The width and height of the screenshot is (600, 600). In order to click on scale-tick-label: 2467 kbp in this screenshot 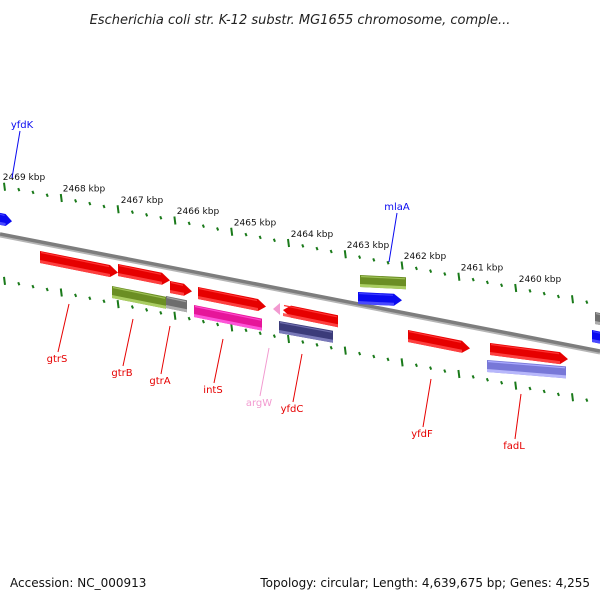, I will do `click(142, 201)`.